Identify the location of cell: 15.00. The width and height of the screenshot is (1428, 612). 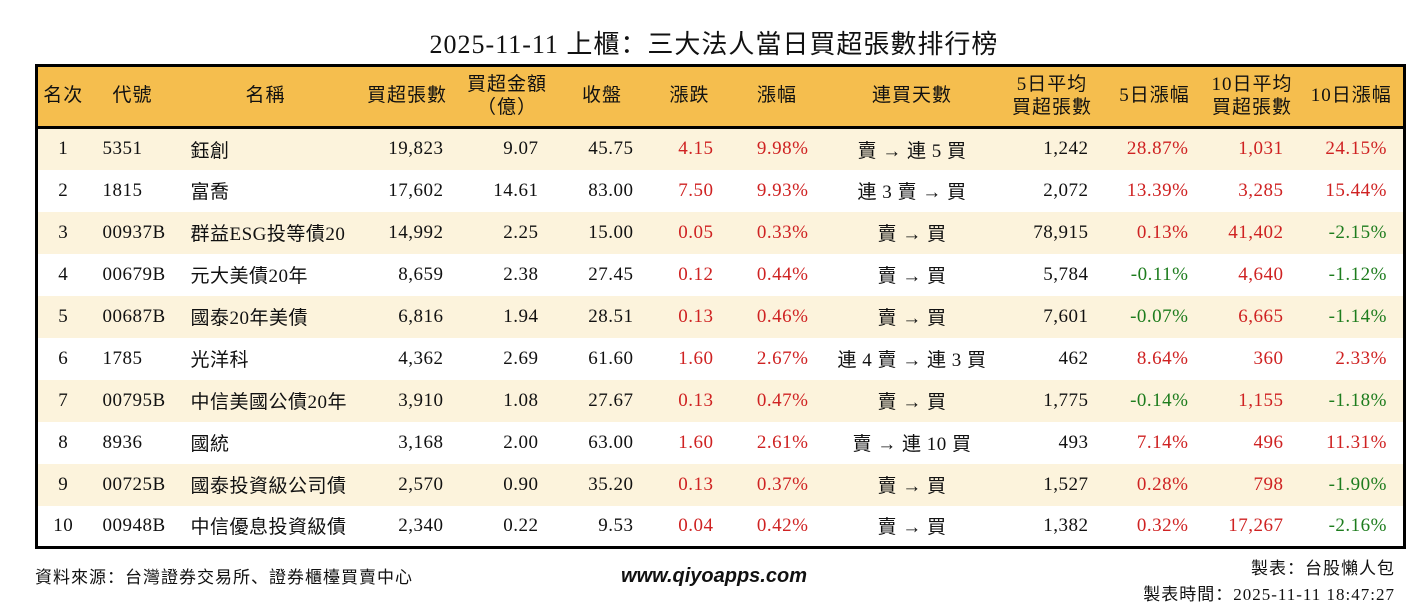
(611, 232).